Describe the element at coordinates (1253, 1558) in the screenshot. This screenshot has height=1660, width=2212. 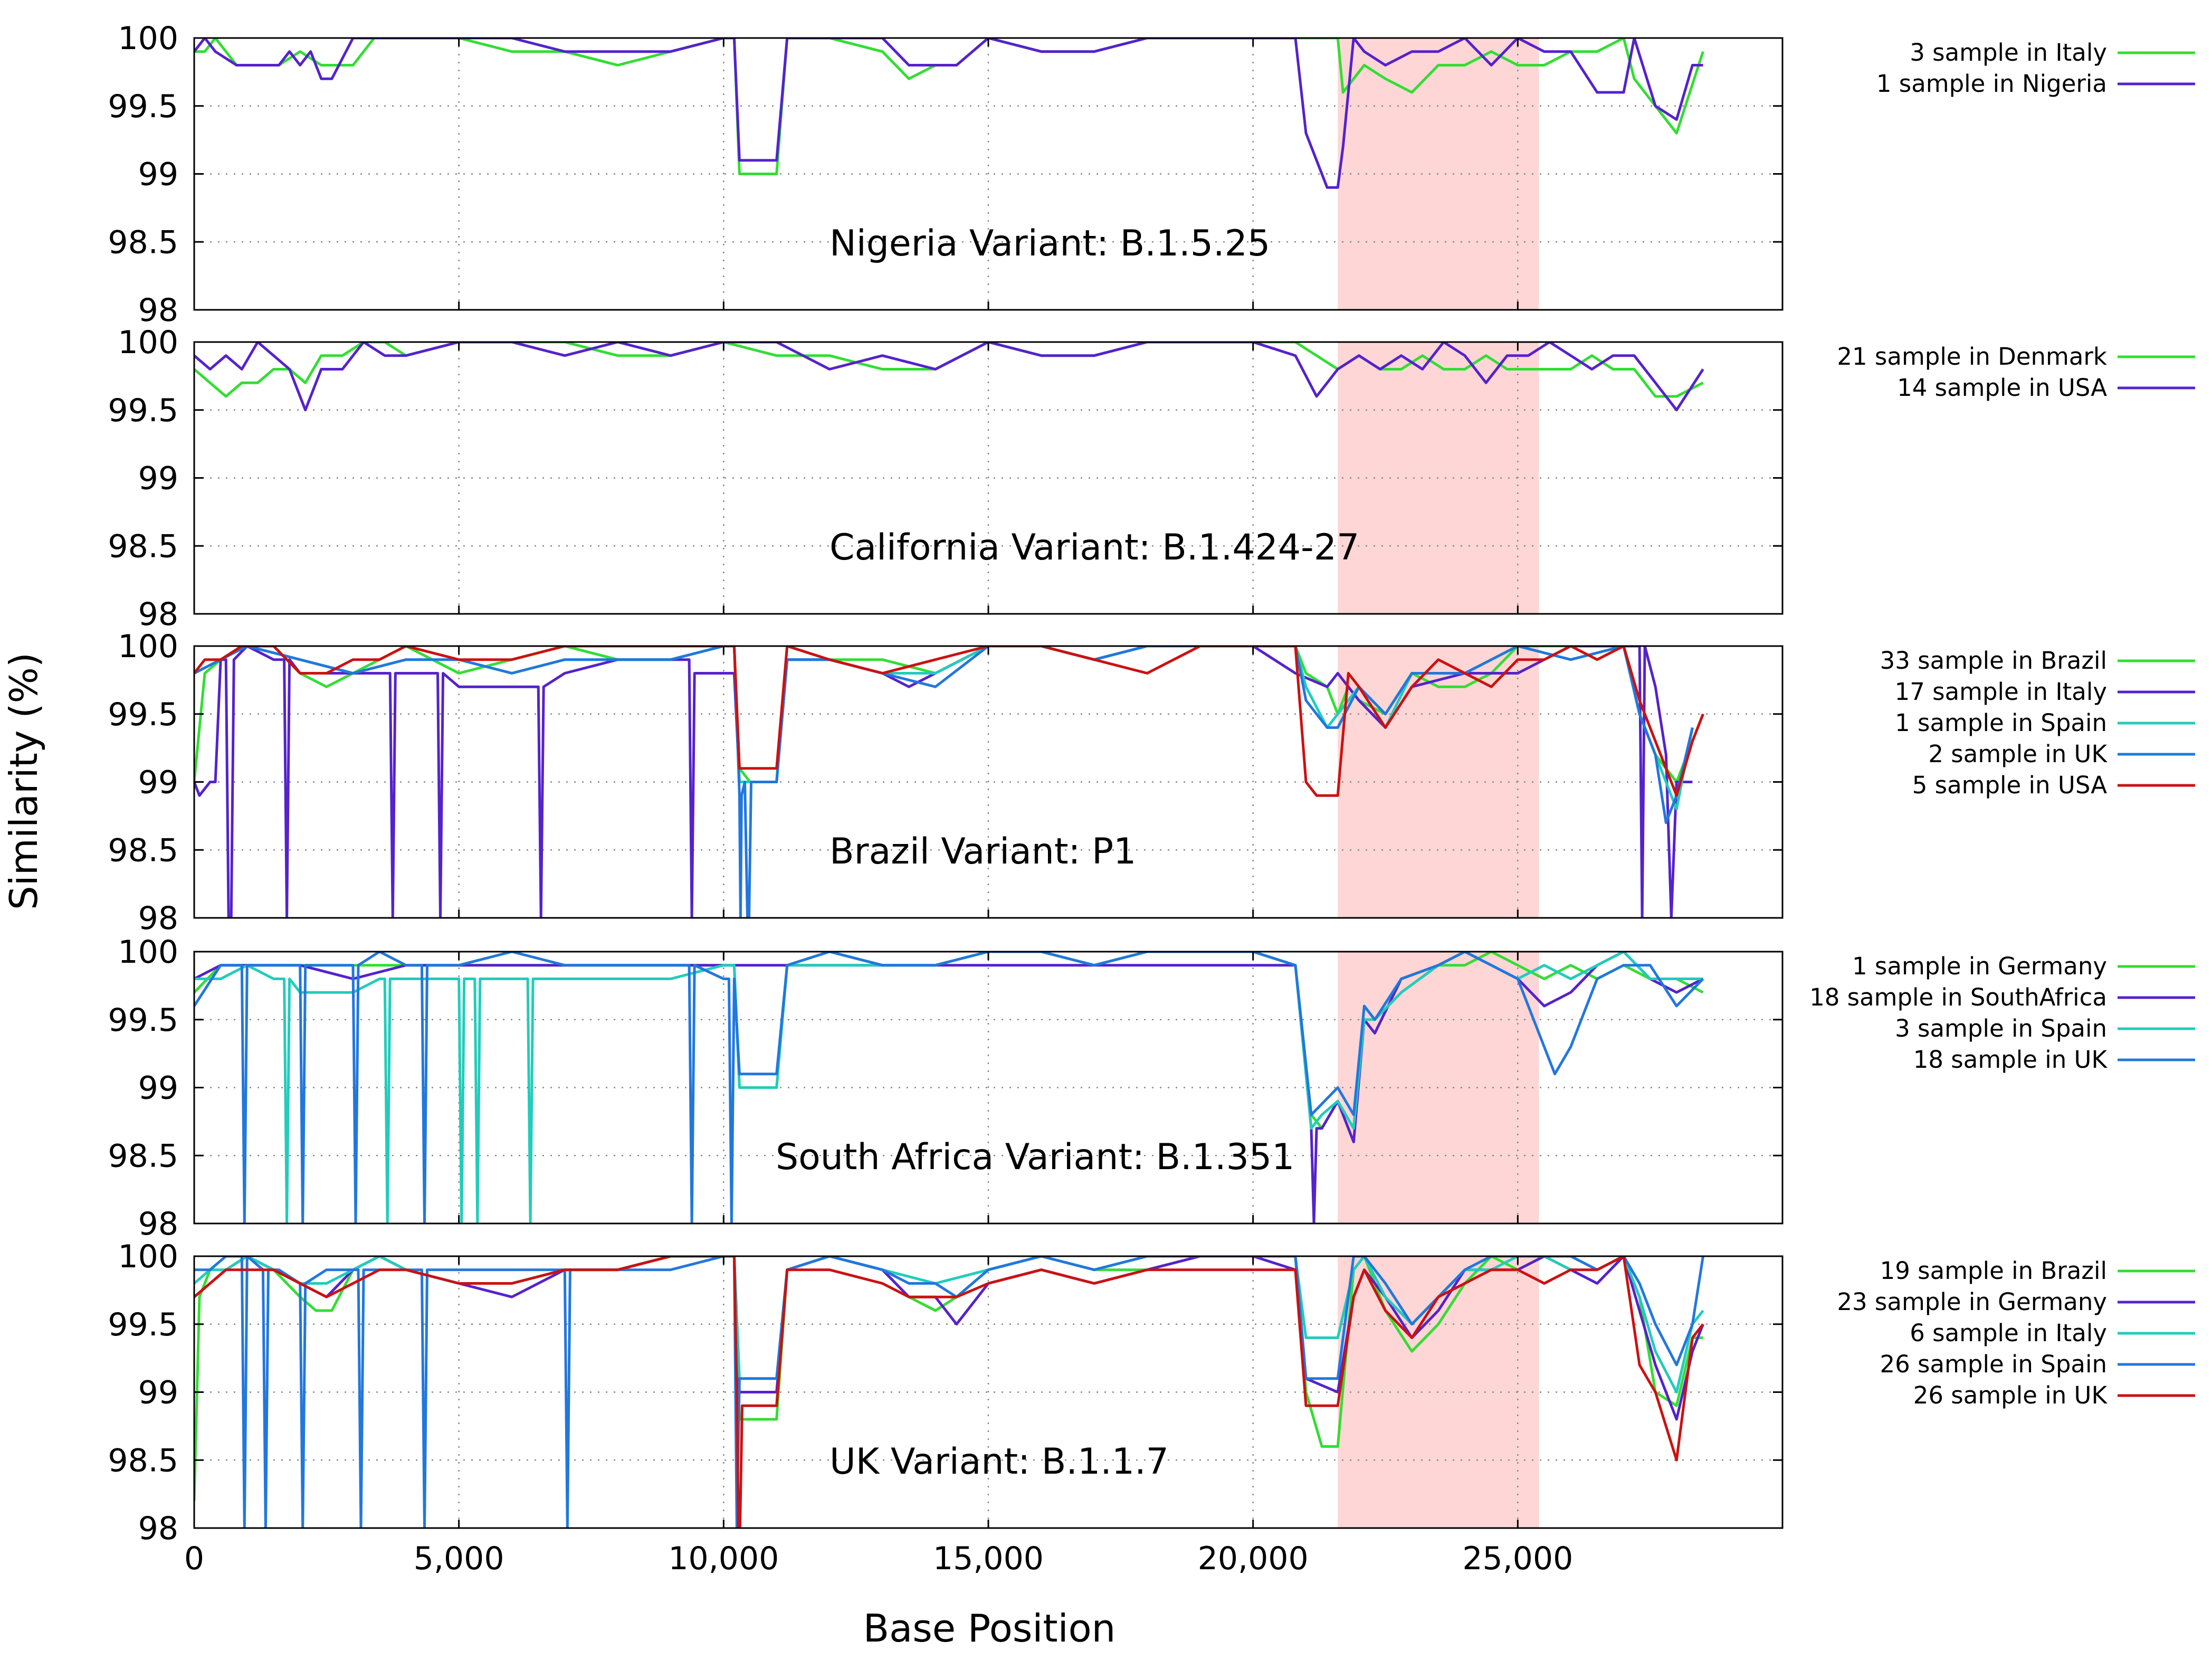
I see `x-tick-label: 20,000` at that location.